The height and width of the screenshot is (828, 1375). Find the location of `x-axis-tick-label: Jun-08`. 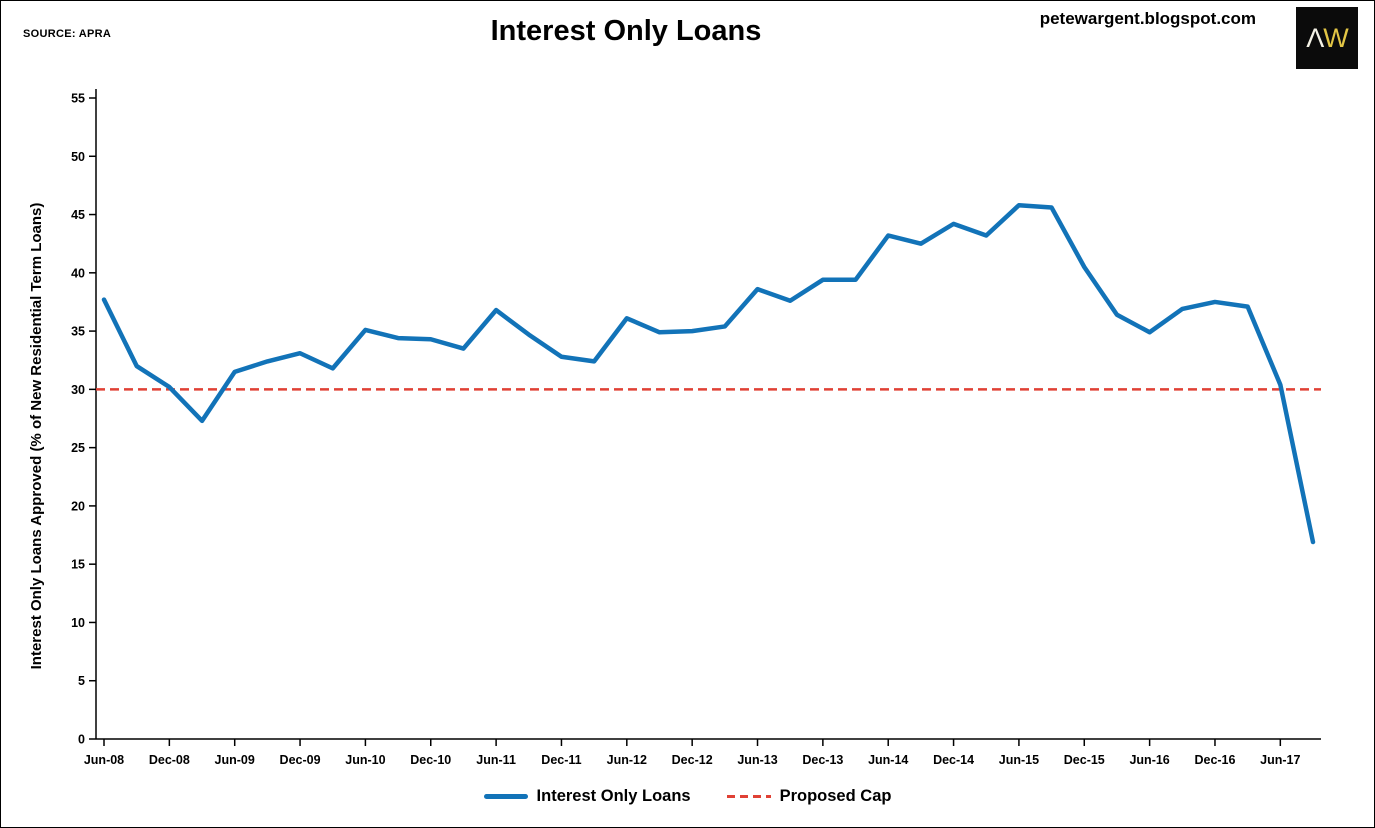

x-axis-tick-label: Jun-08 is located at coordinates (104, 760).